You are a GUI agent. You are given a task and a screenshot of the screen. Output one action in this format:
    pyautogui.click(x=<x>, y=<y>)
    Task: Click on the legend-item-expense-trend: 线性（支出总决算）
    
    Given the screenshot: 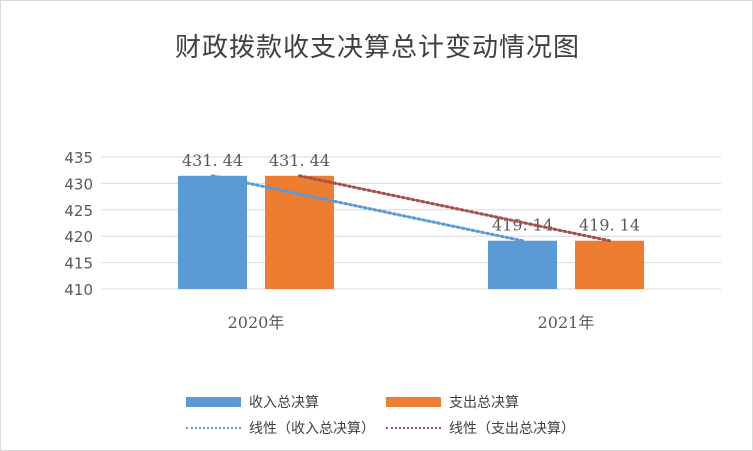 What is the action you would take?
    pyautogui.click(x=480, y=428)
    